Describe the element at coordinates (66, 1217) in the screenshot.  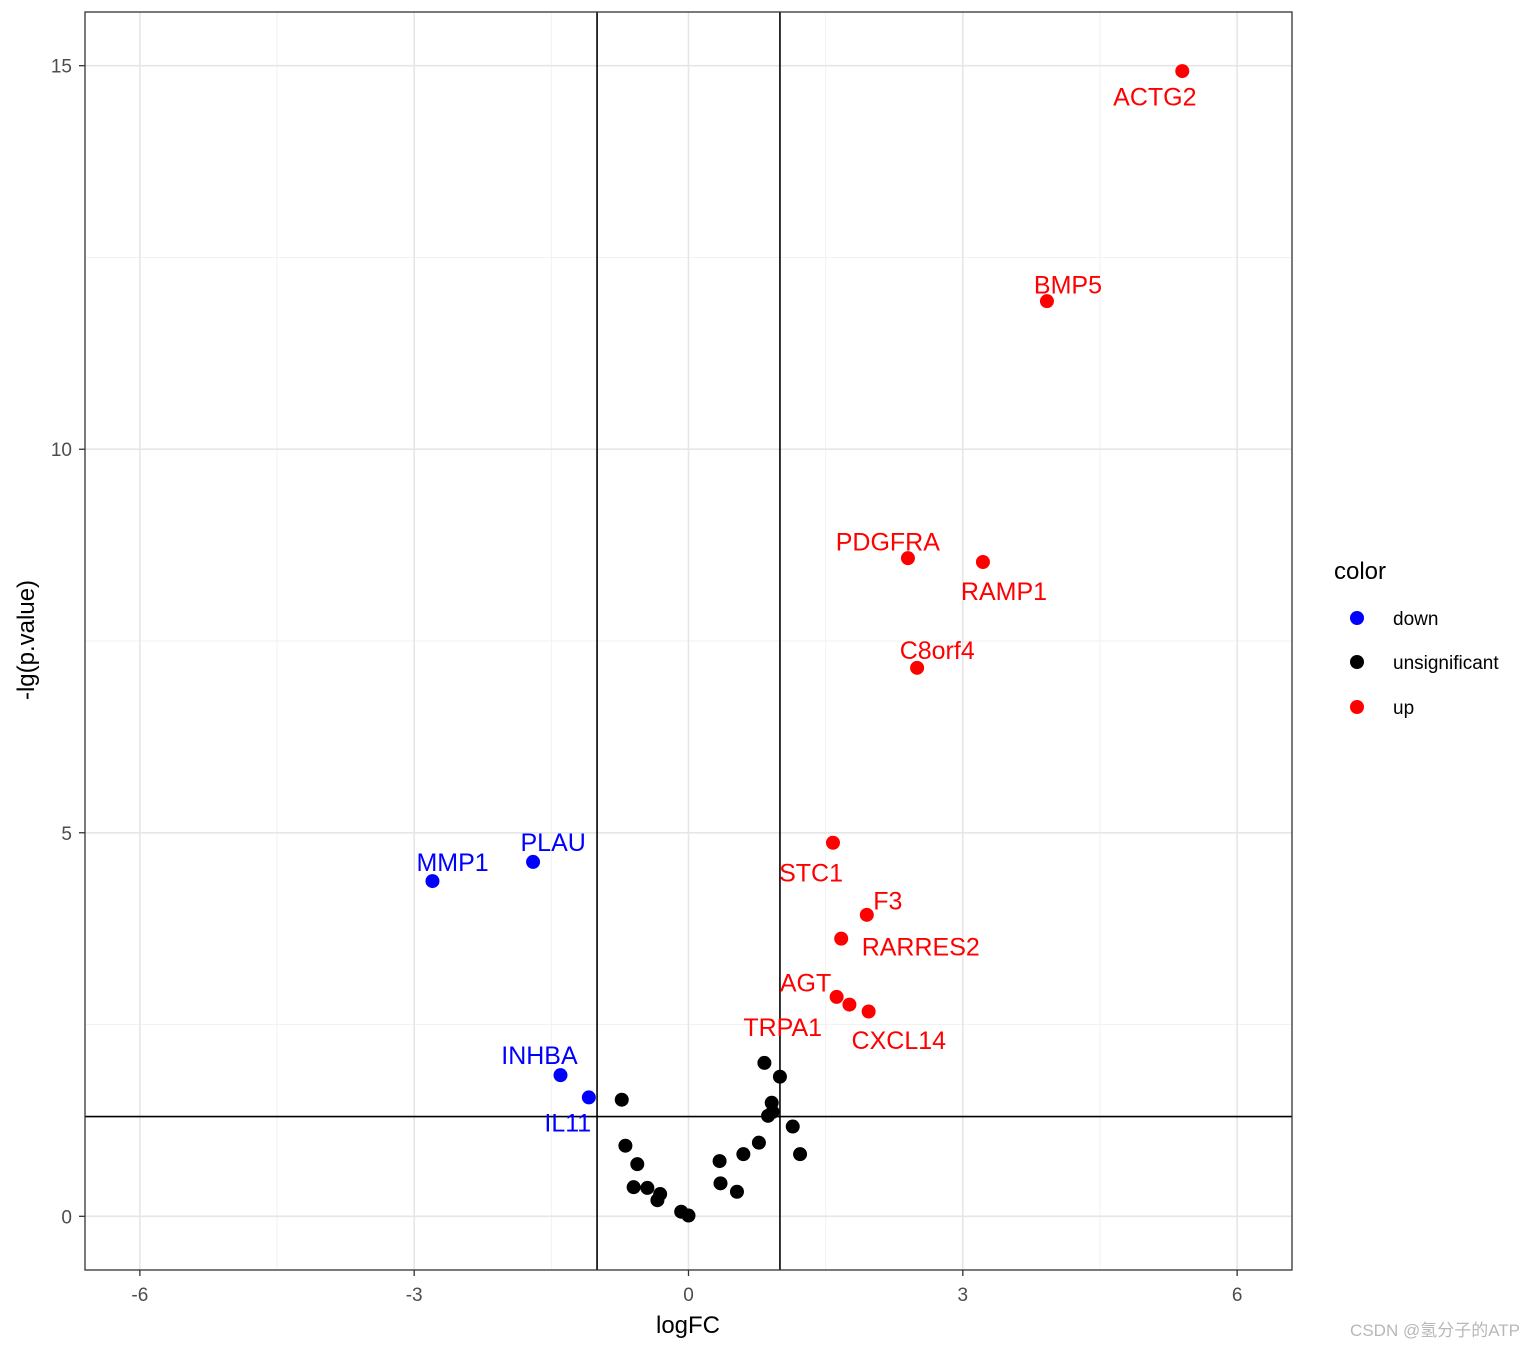
I see `y-tick-label: 0` at that location.